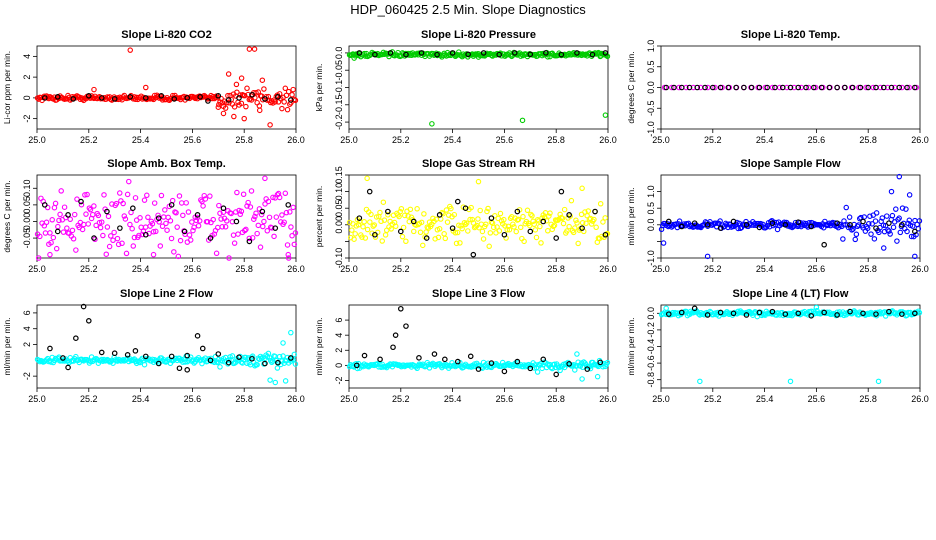 Image resolution: width=936 pixels, height=540 pixels. Describe the element at coordinates (661, 399) in the screenshot. I see `x-tick-label: 25.0` at that location.